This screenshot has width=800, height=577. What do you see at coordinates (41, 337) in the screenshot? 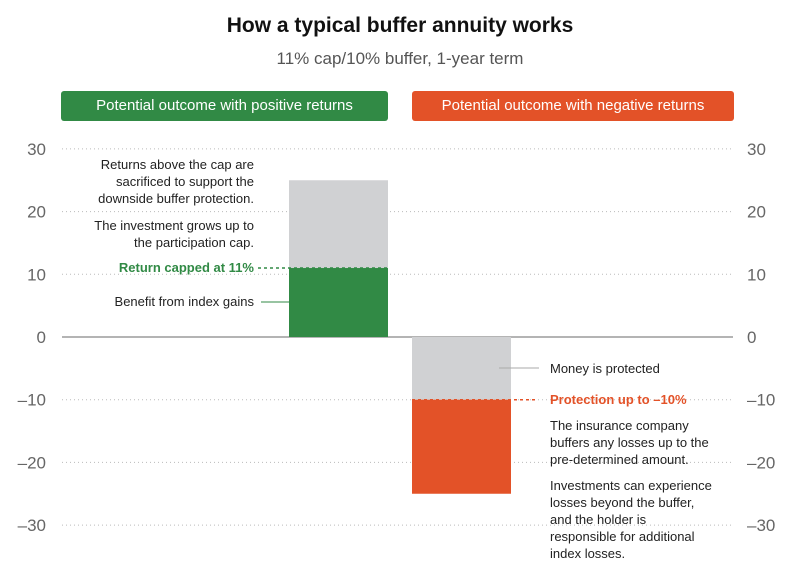
I see `y-tick-label-left: 0` at bounding box center [41, 337].